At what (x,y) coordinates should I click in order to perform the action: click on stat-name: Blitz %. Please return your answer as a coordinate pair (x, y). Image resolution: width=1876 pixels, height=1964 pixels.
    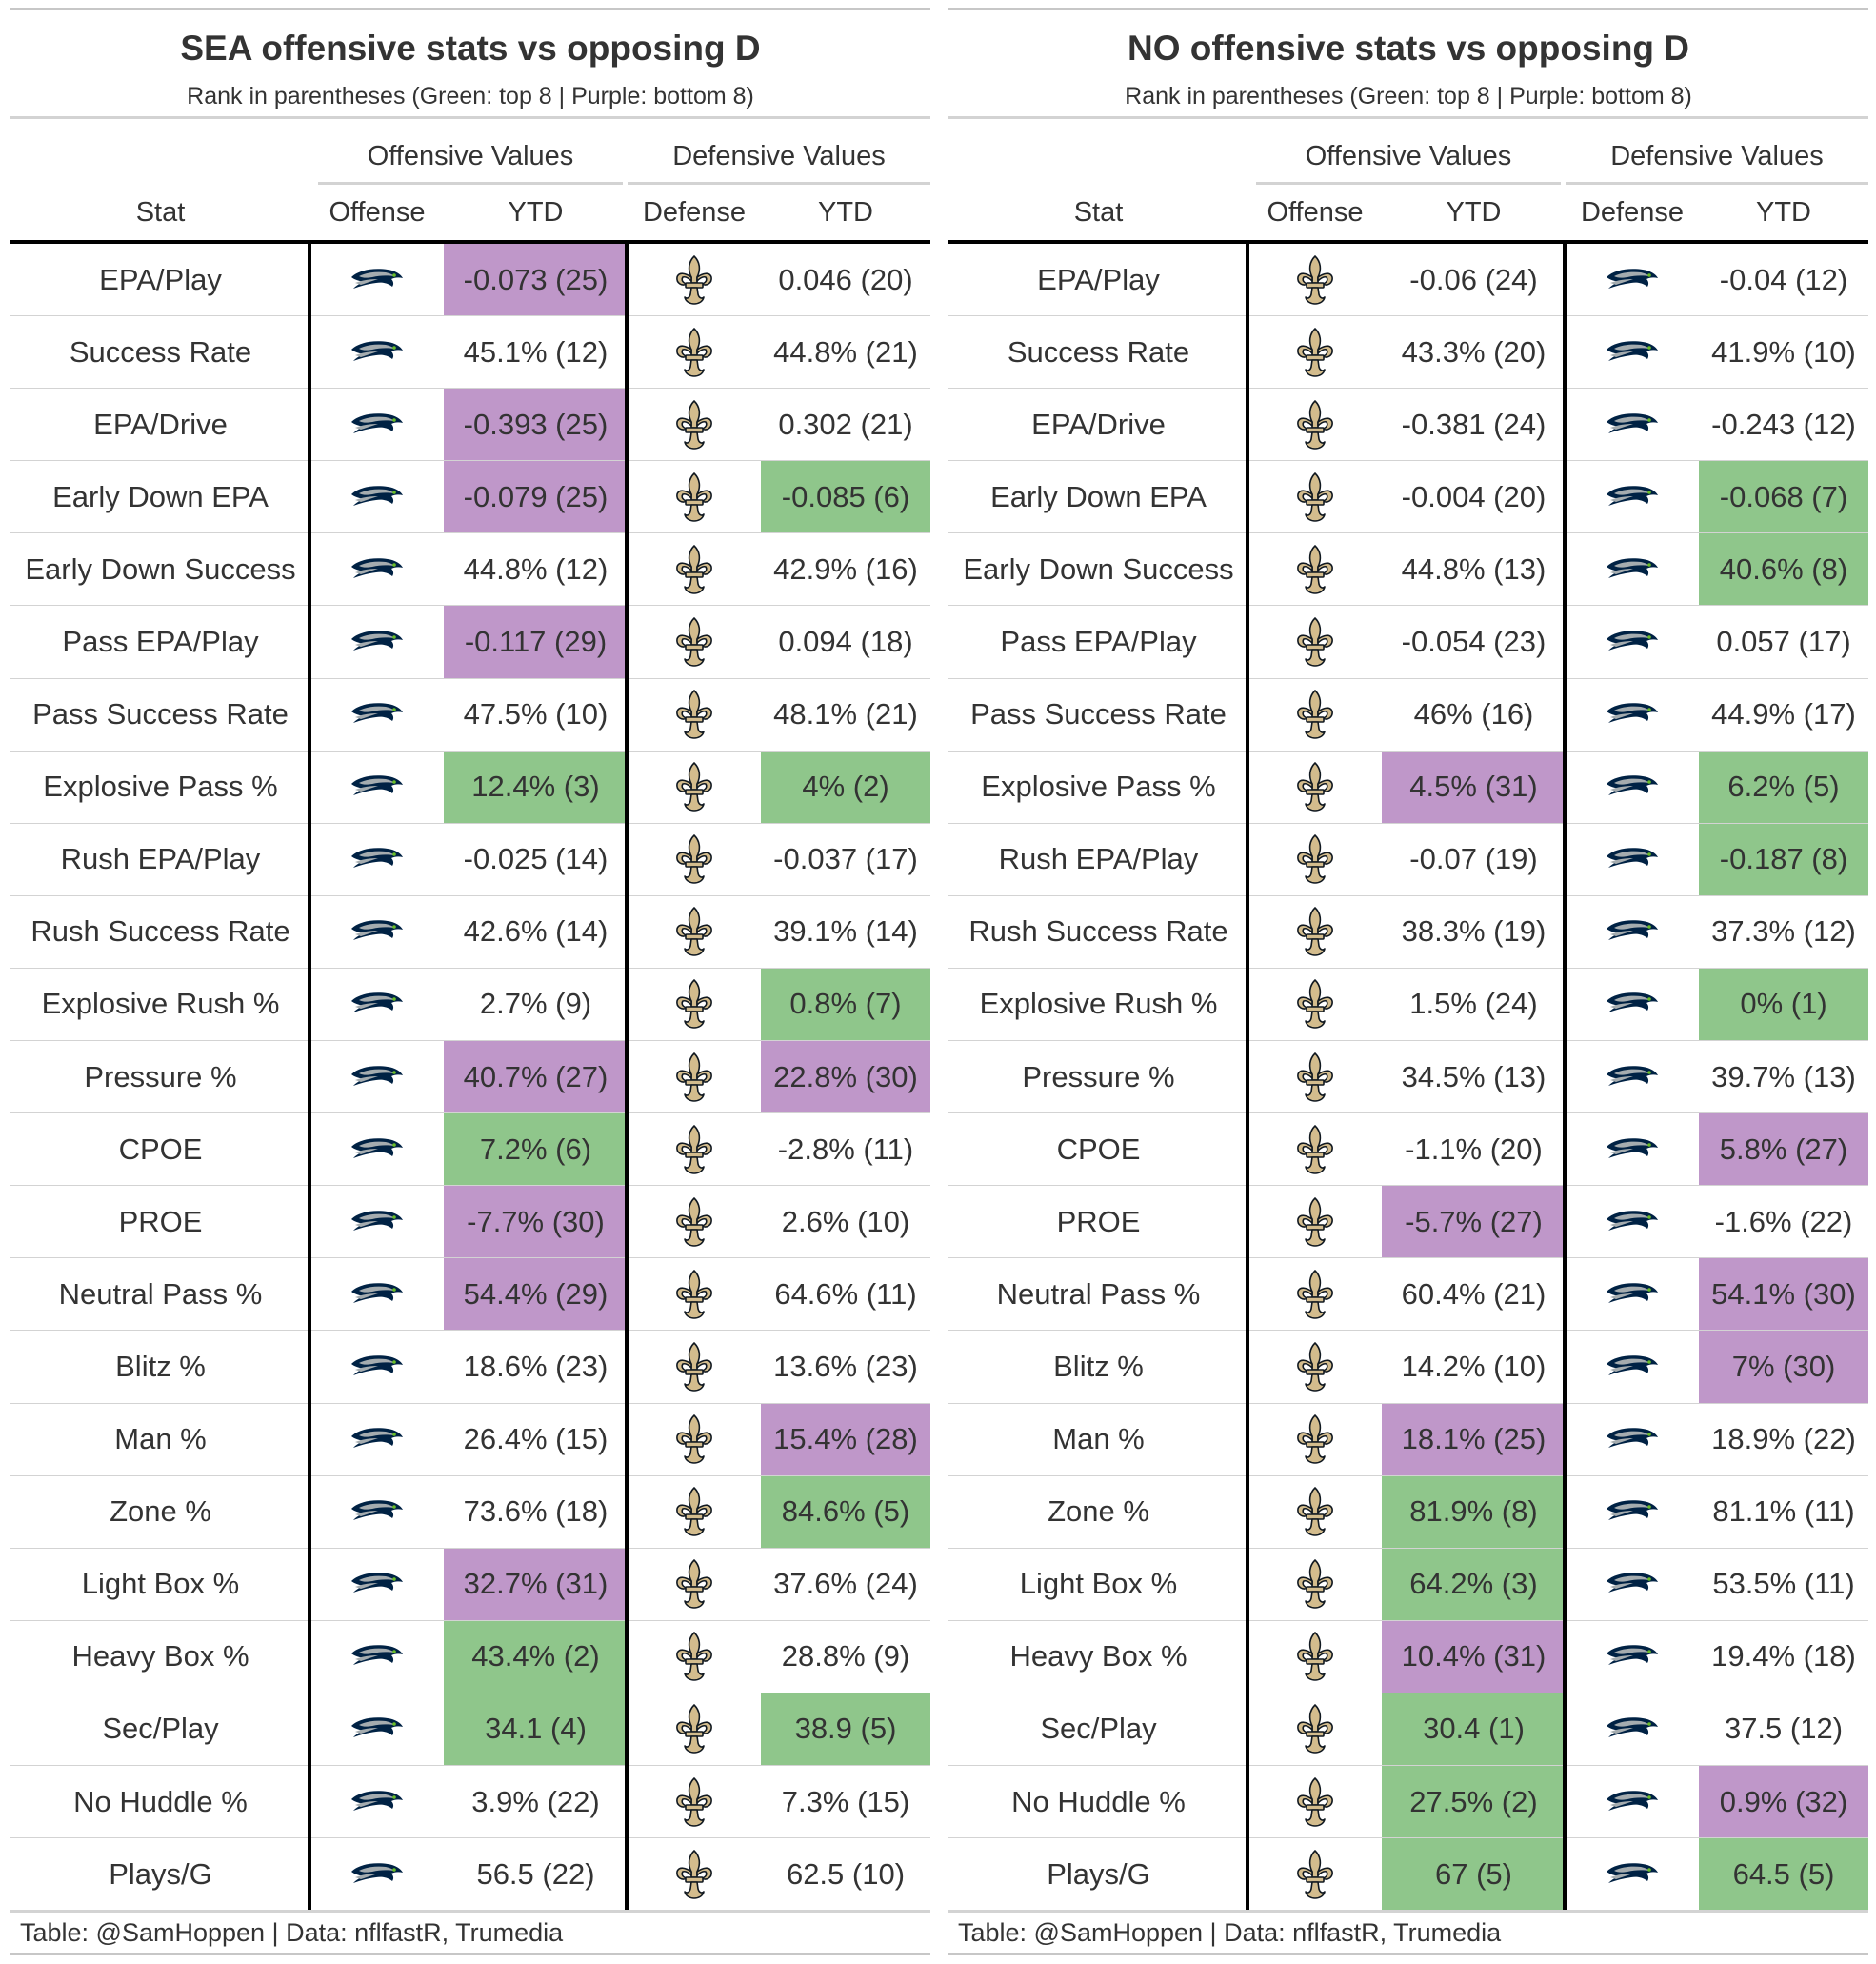
    Looking at the image, I should click on (1098, 1366).